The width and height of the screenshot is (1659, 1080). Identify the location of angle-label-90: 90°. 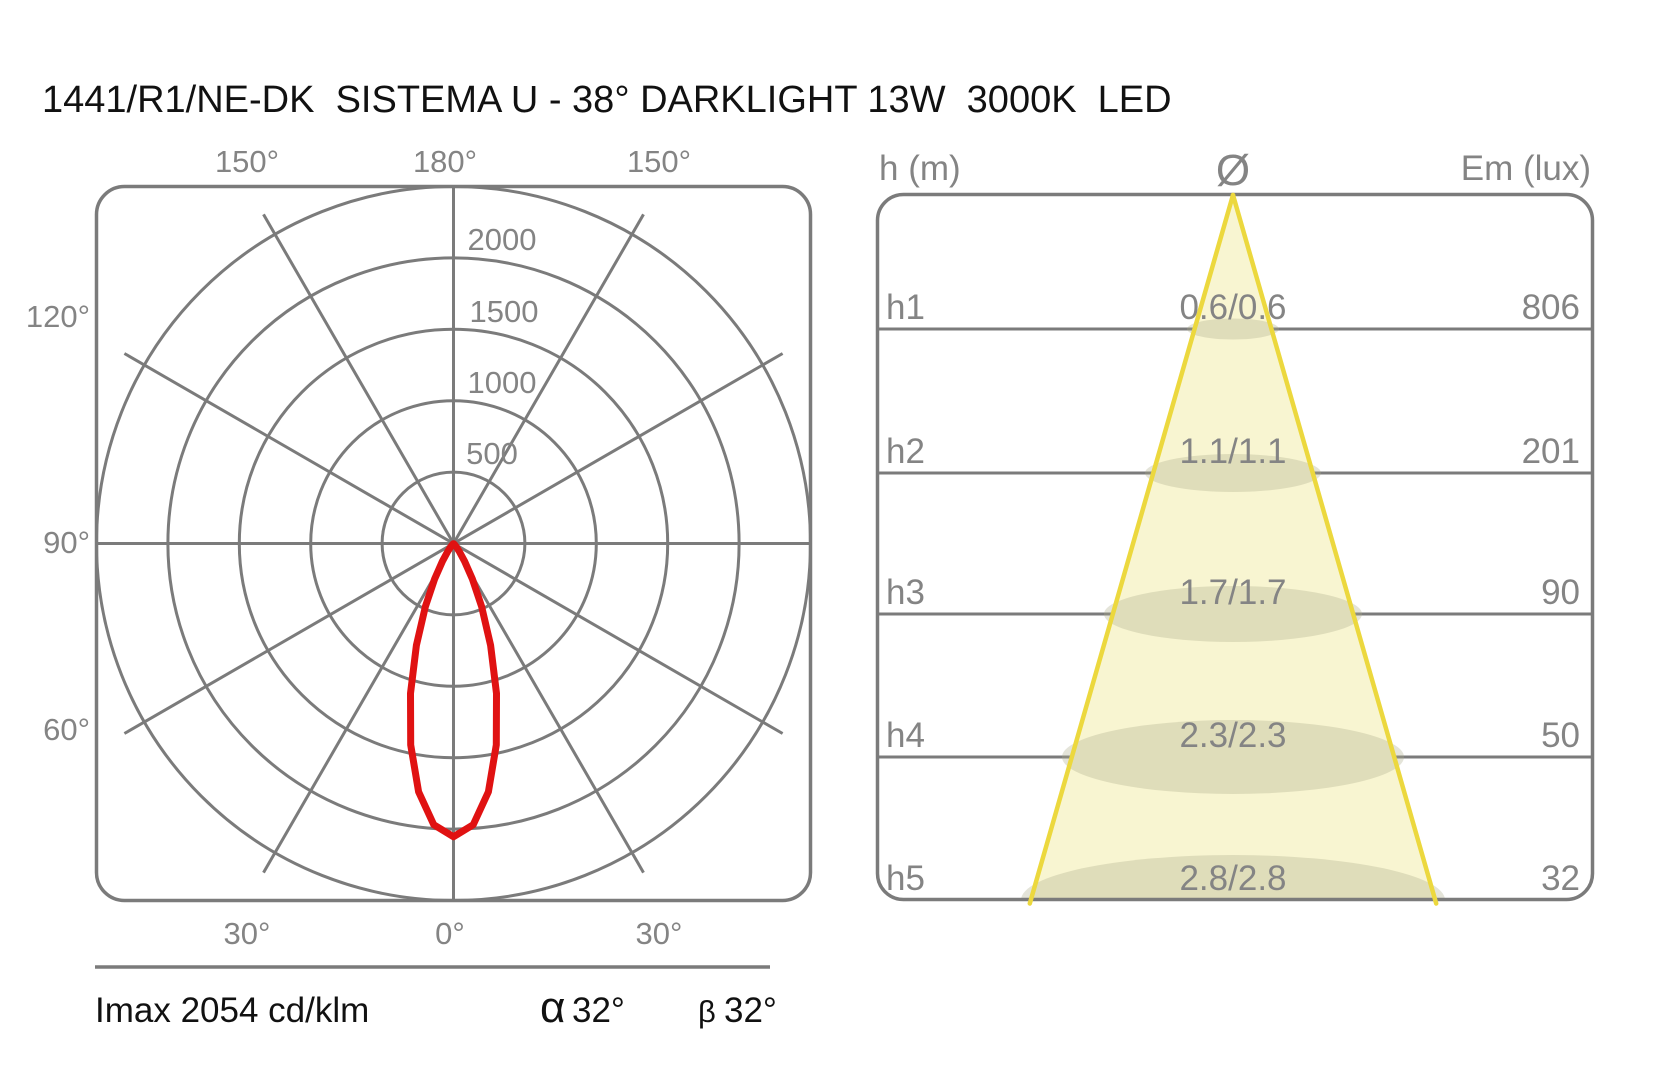
(66, 542).